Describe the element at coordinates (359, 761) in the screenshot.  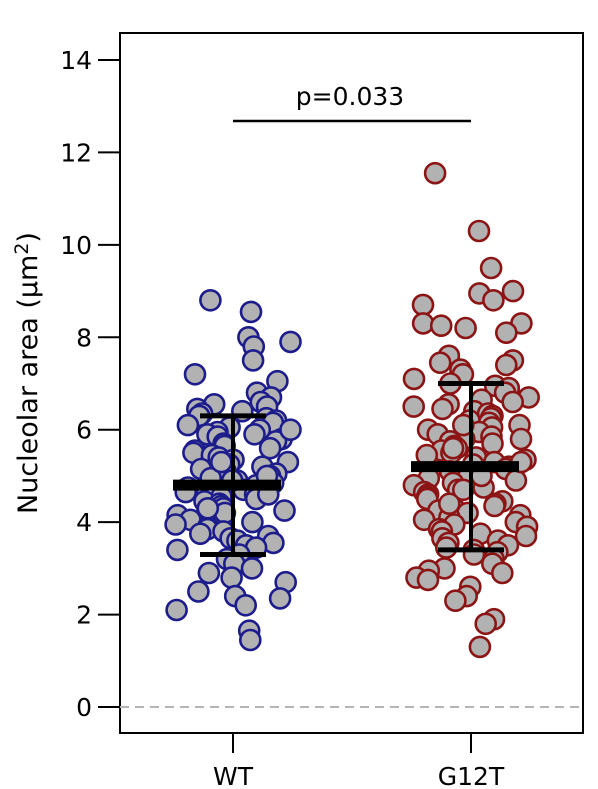
I see `x-axis-ticks: WT G12T` at that location.